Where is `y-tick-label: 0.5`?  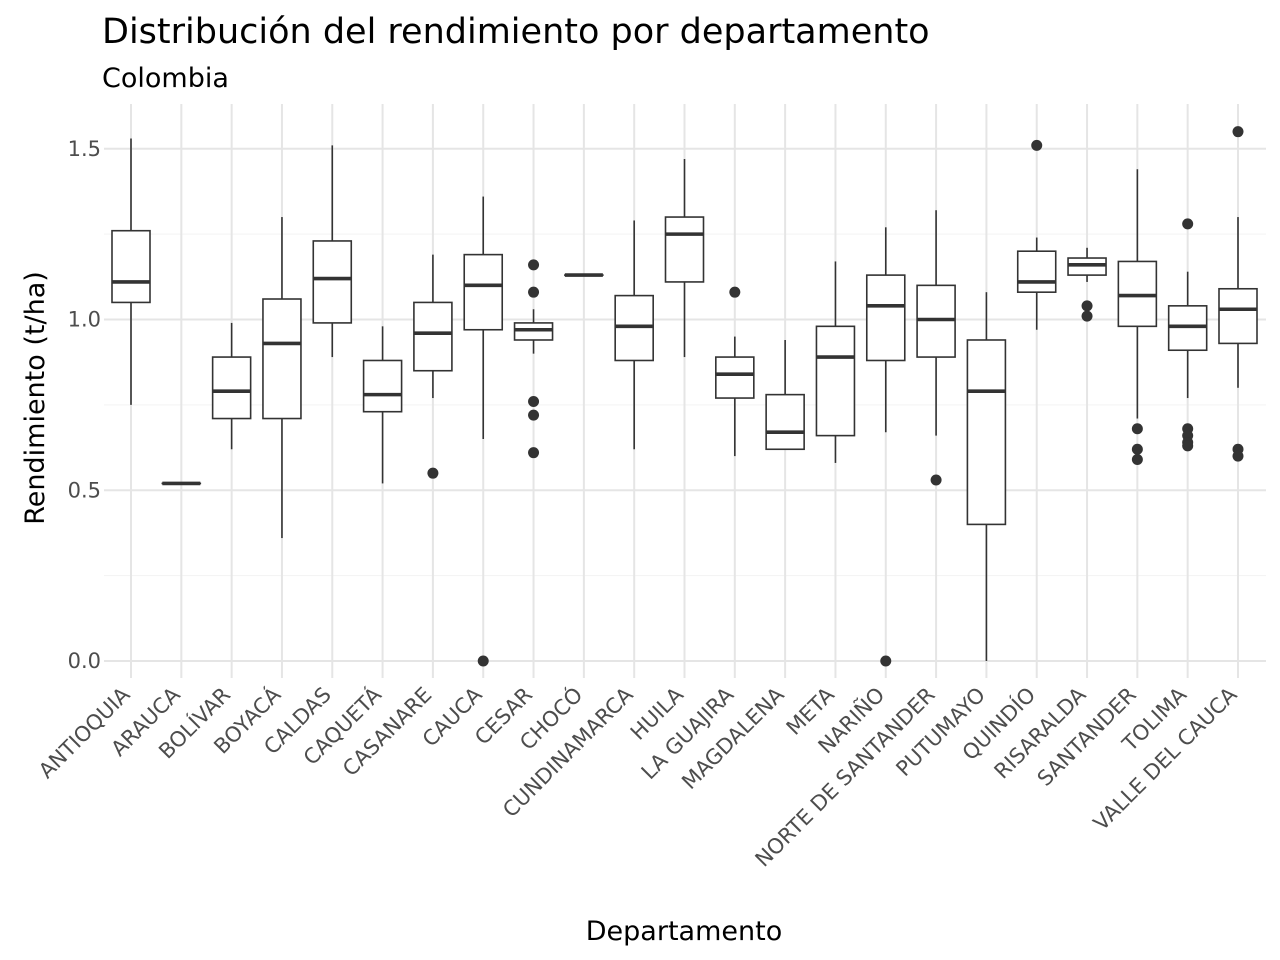 y-tick-label: 0.5 is located at coordinates (84, 490).